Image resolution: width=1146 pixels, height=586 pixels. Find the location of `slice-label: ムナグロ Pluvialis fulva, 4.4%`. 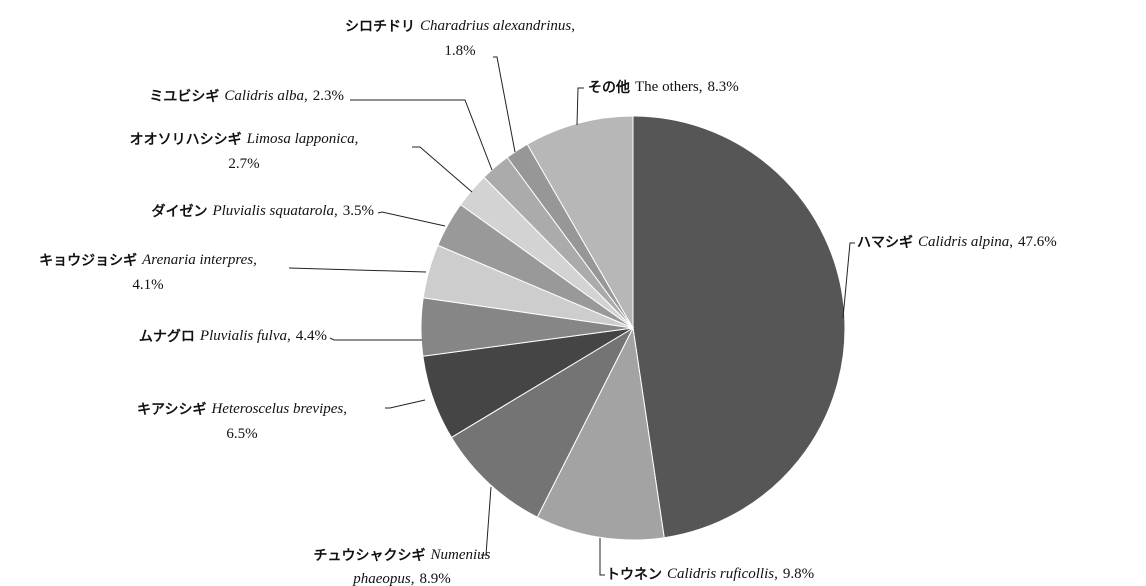

slice-label: ムナグロ Pluvialis fulva, 4.4% is located at coordinates (233, 336).